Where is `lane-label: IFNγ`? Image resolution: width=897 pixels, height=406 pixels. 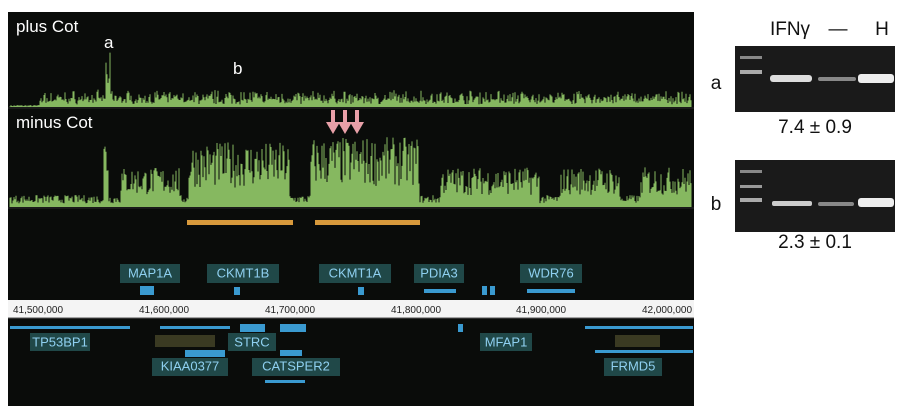
lane-label: IFNγ is located at coordinates (790, 29).